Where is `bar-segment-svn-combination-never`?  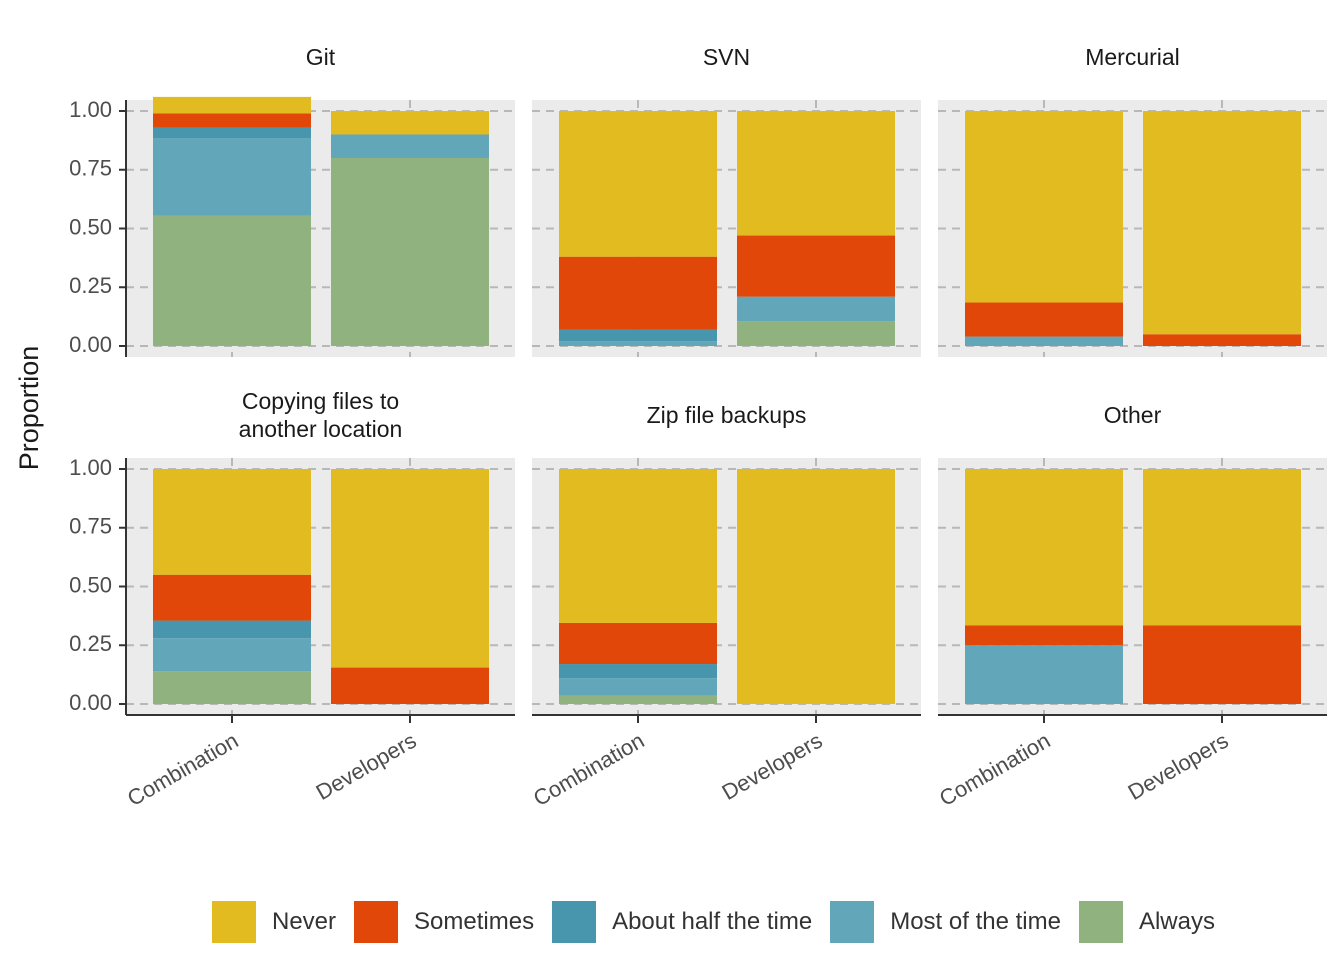
bar-segment-svn-combination-never is located at coordinates (638, 184).